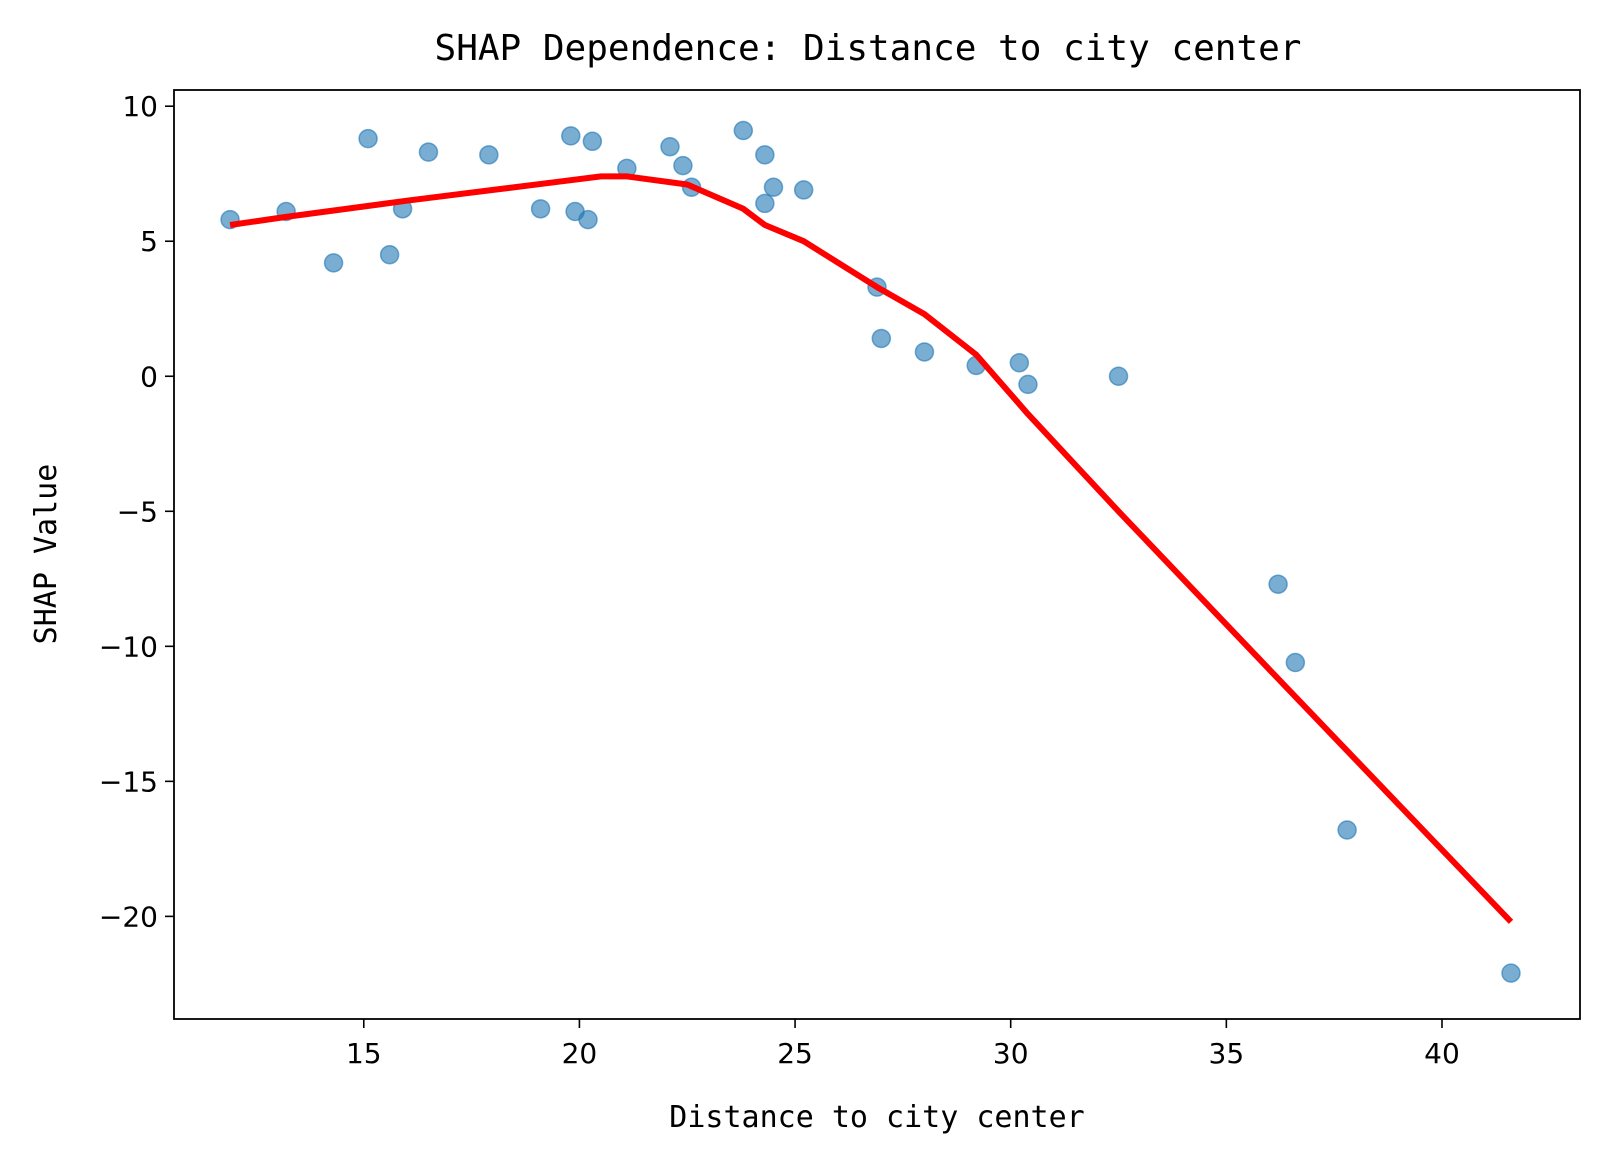 This screenshot has height=1158, width=1598. Describe the element at coordinates (364, 1053) in the screenshot. I see `x-tick-label: 15` at that location.